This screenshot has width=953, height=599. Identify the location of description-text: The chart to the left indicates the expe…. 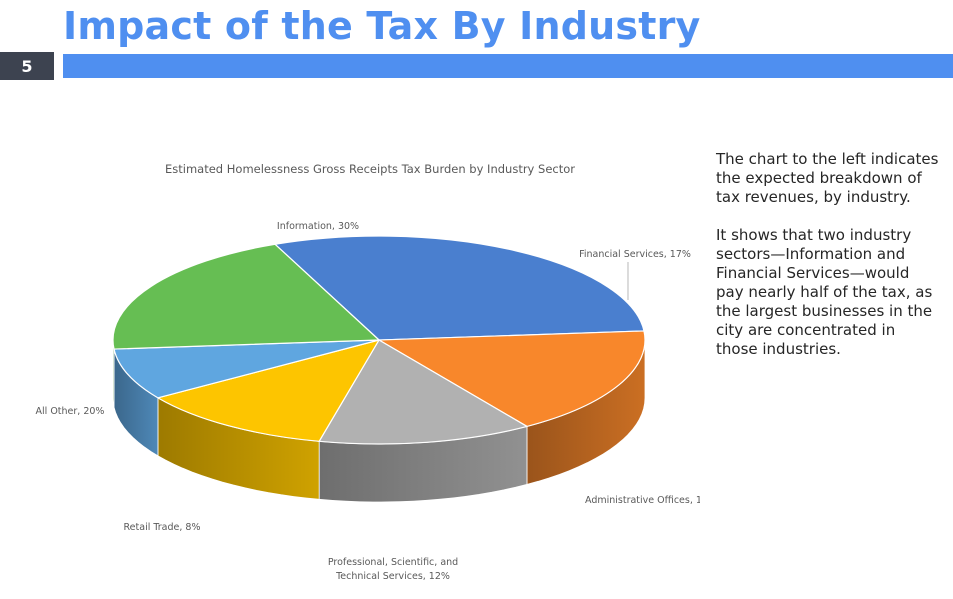
(828, 264).